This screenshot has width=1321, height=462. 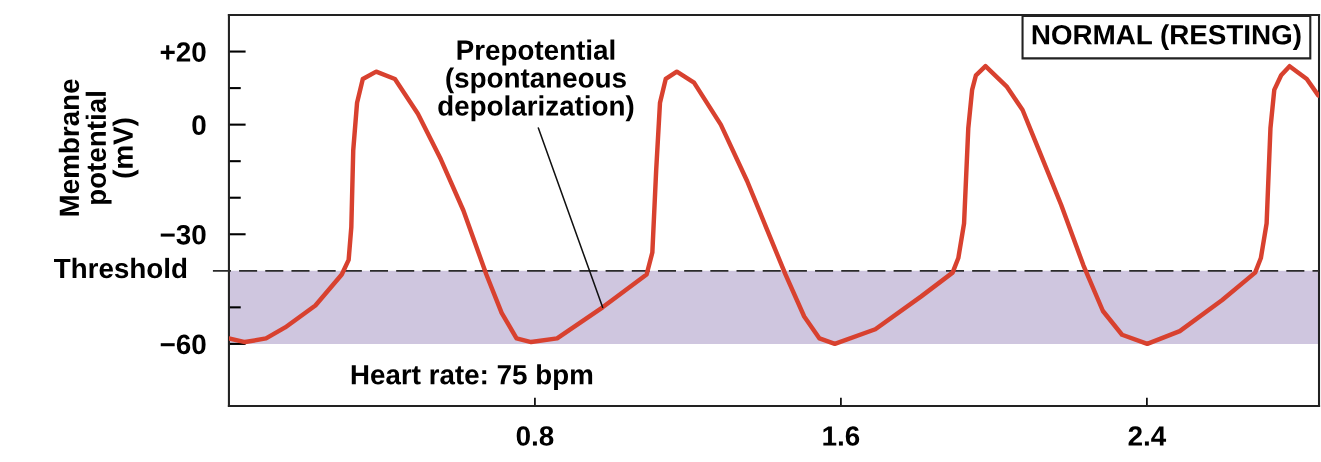 What do you see at coordinates (199, 125) in the screenshot?
I see `y-tick-label: 0` at bounding box center [199, 125].